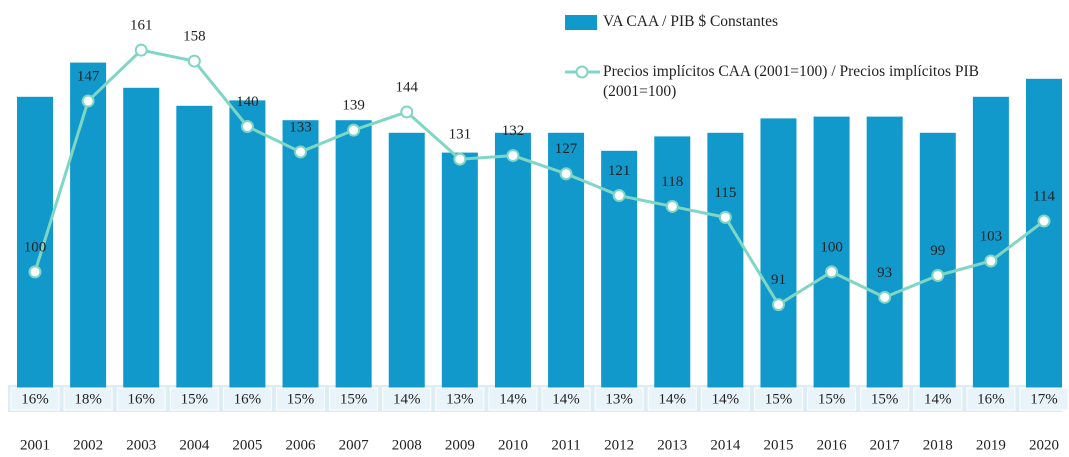  Describe the element at coordinates (991, 236) in the screenshot. I see `data-label: 103` at that location.